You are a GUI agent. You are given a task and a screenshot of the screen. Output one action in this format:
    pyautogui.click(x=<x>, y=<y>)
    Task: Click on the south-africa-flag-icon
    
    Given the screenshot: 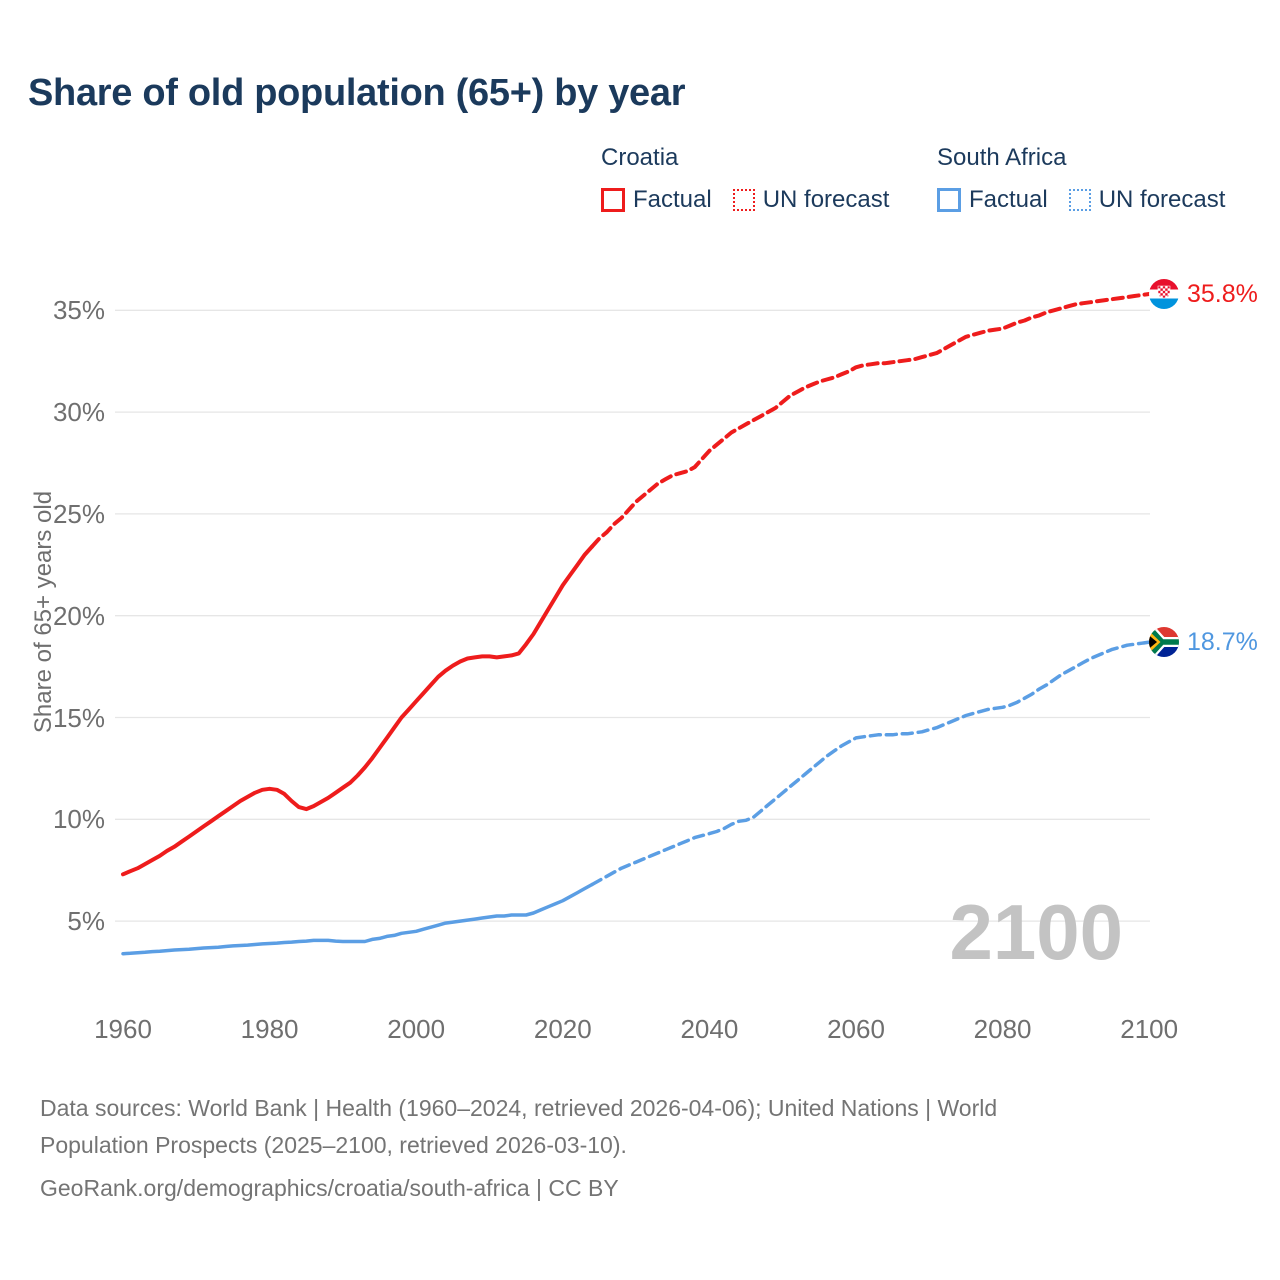 What is the action you would take?
    pyautogui.click(x=1164, y=642)
    